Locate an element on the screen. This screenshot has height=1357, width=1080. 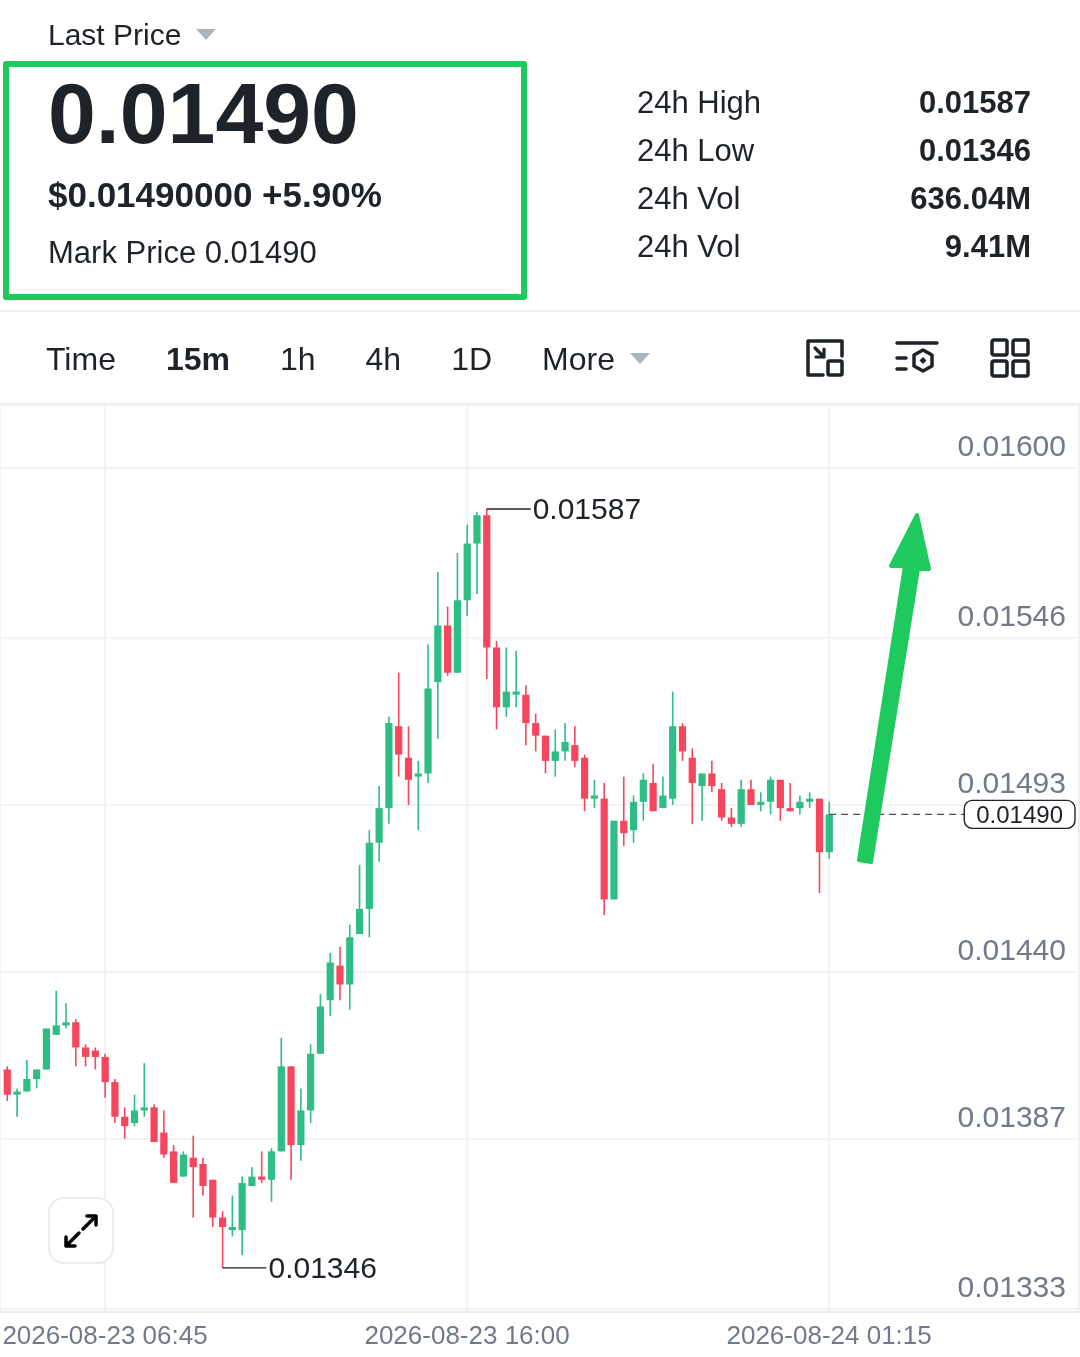
y-tick-label: 0.01387 is located at coordinates (1011, 1116).